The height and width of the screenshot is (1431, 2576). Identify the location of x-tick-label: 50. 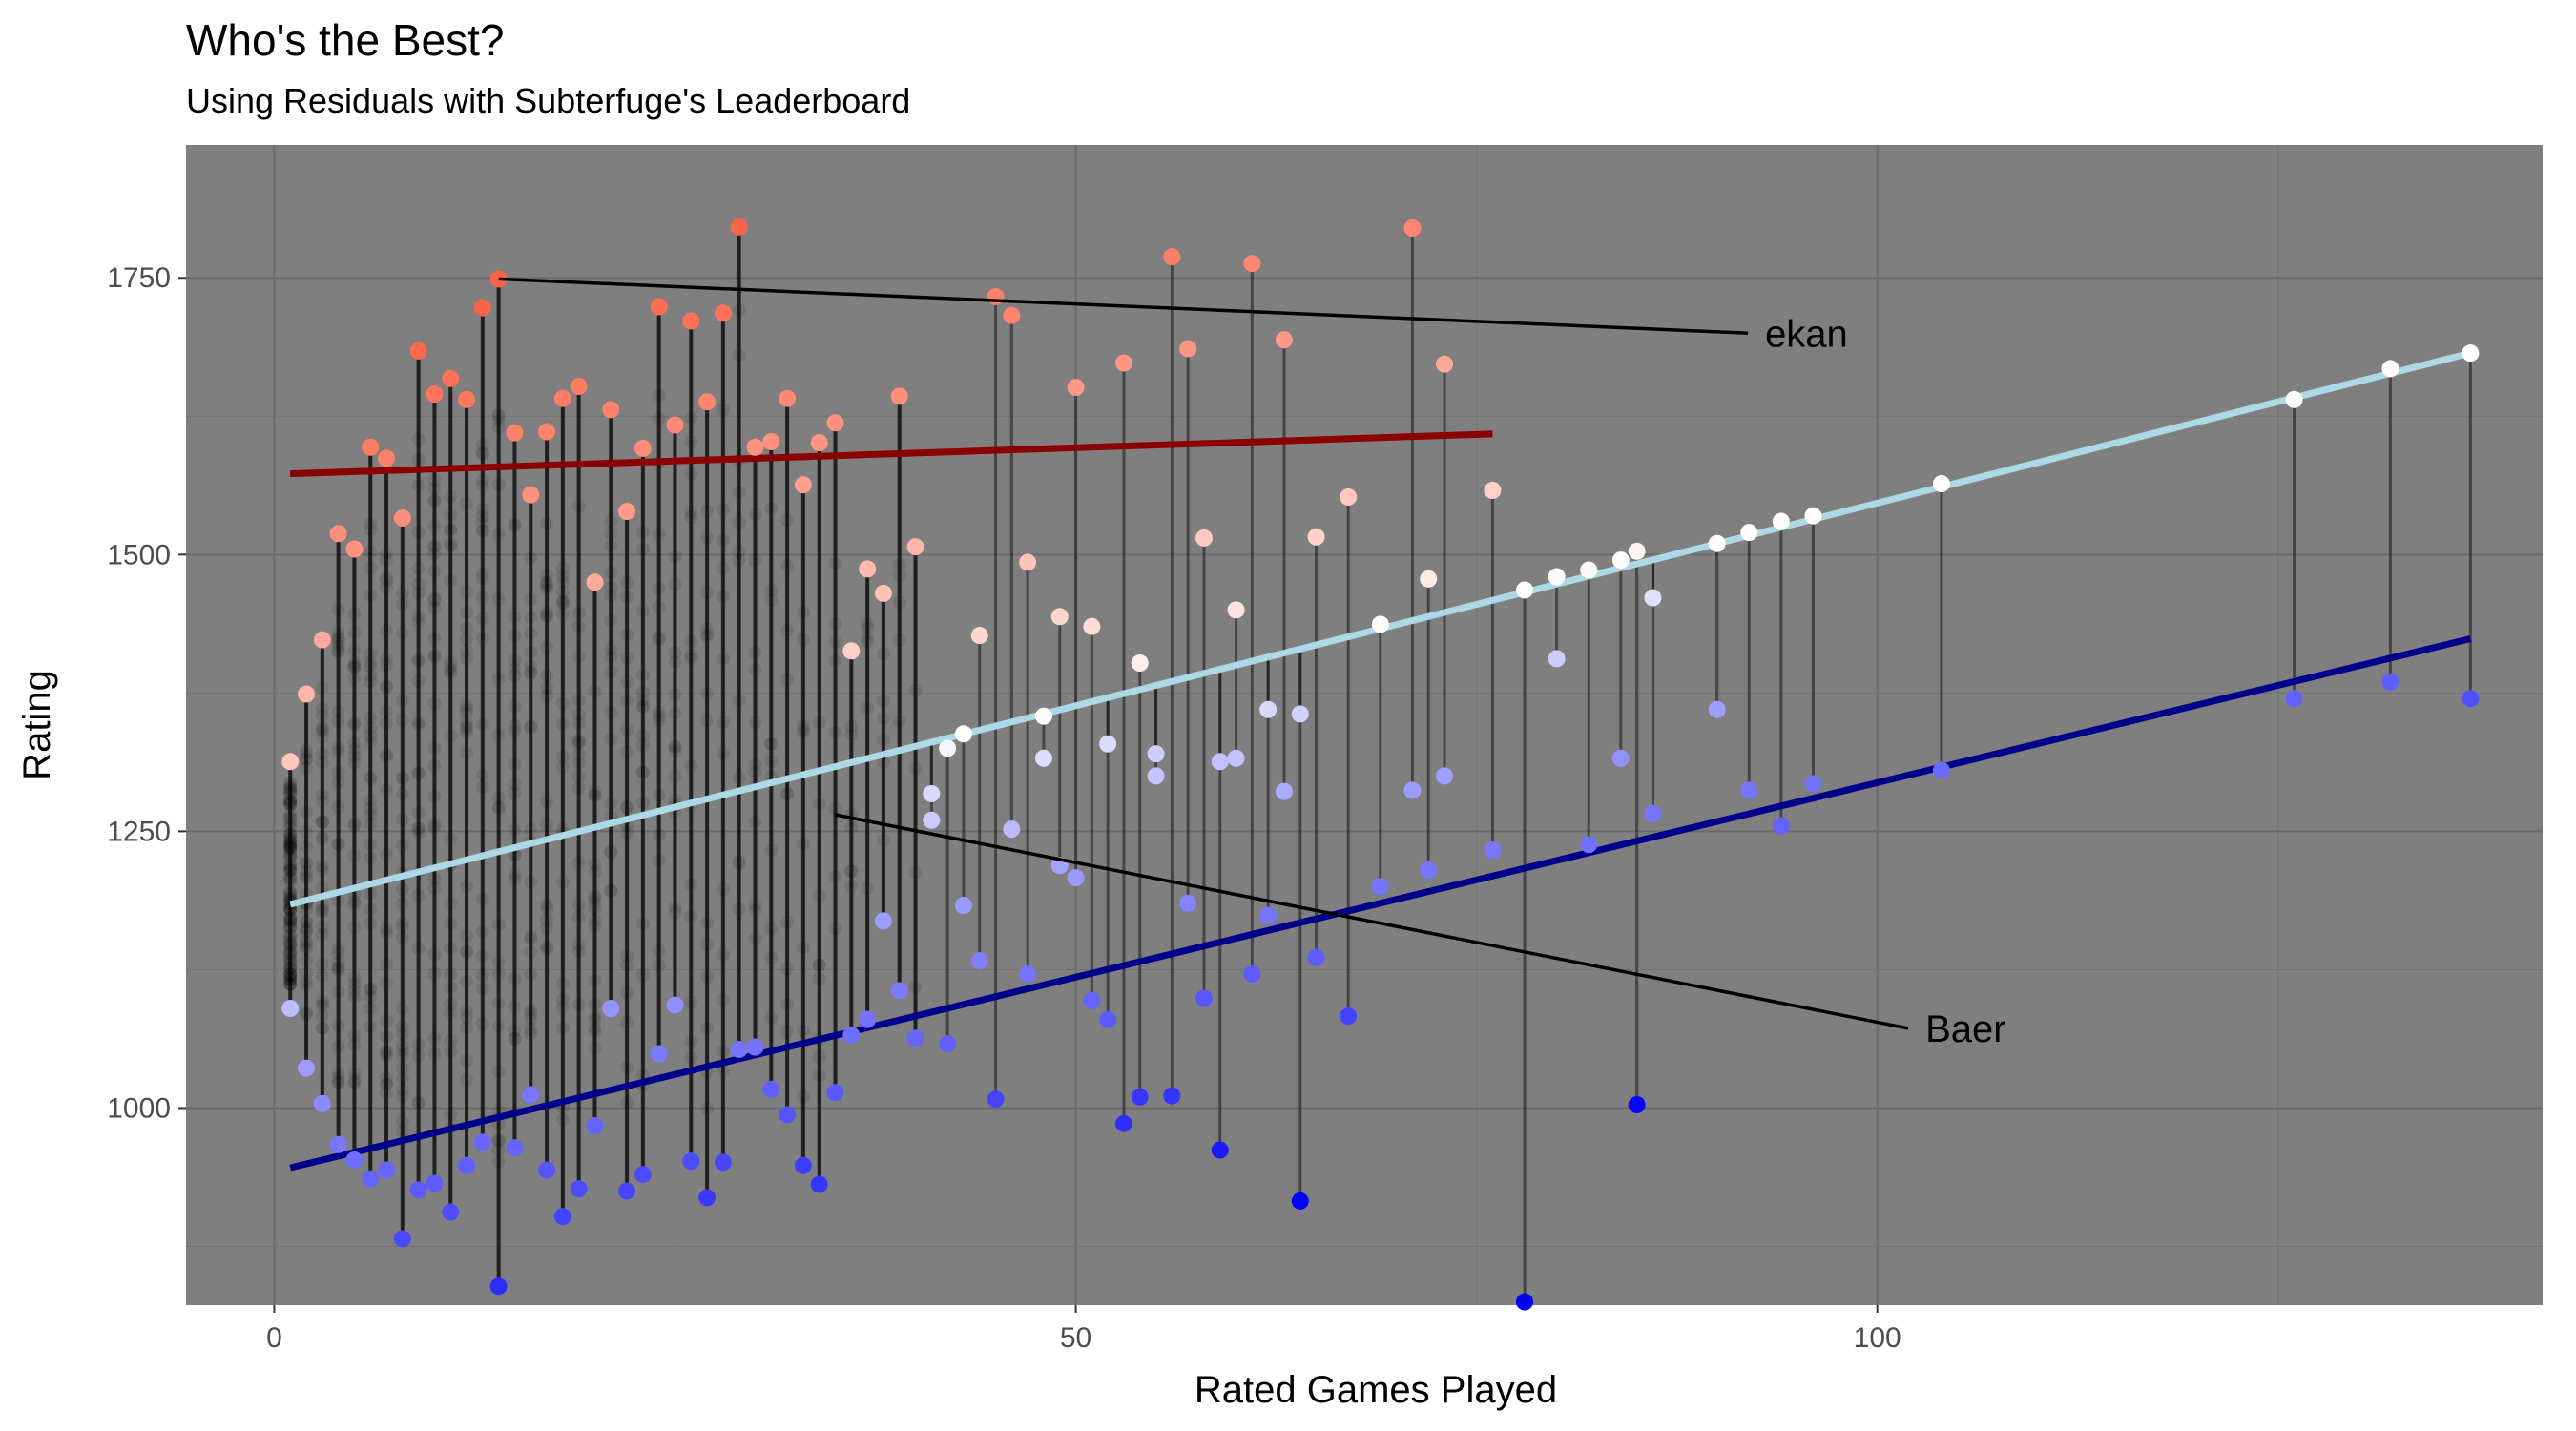
(1075, 1338).